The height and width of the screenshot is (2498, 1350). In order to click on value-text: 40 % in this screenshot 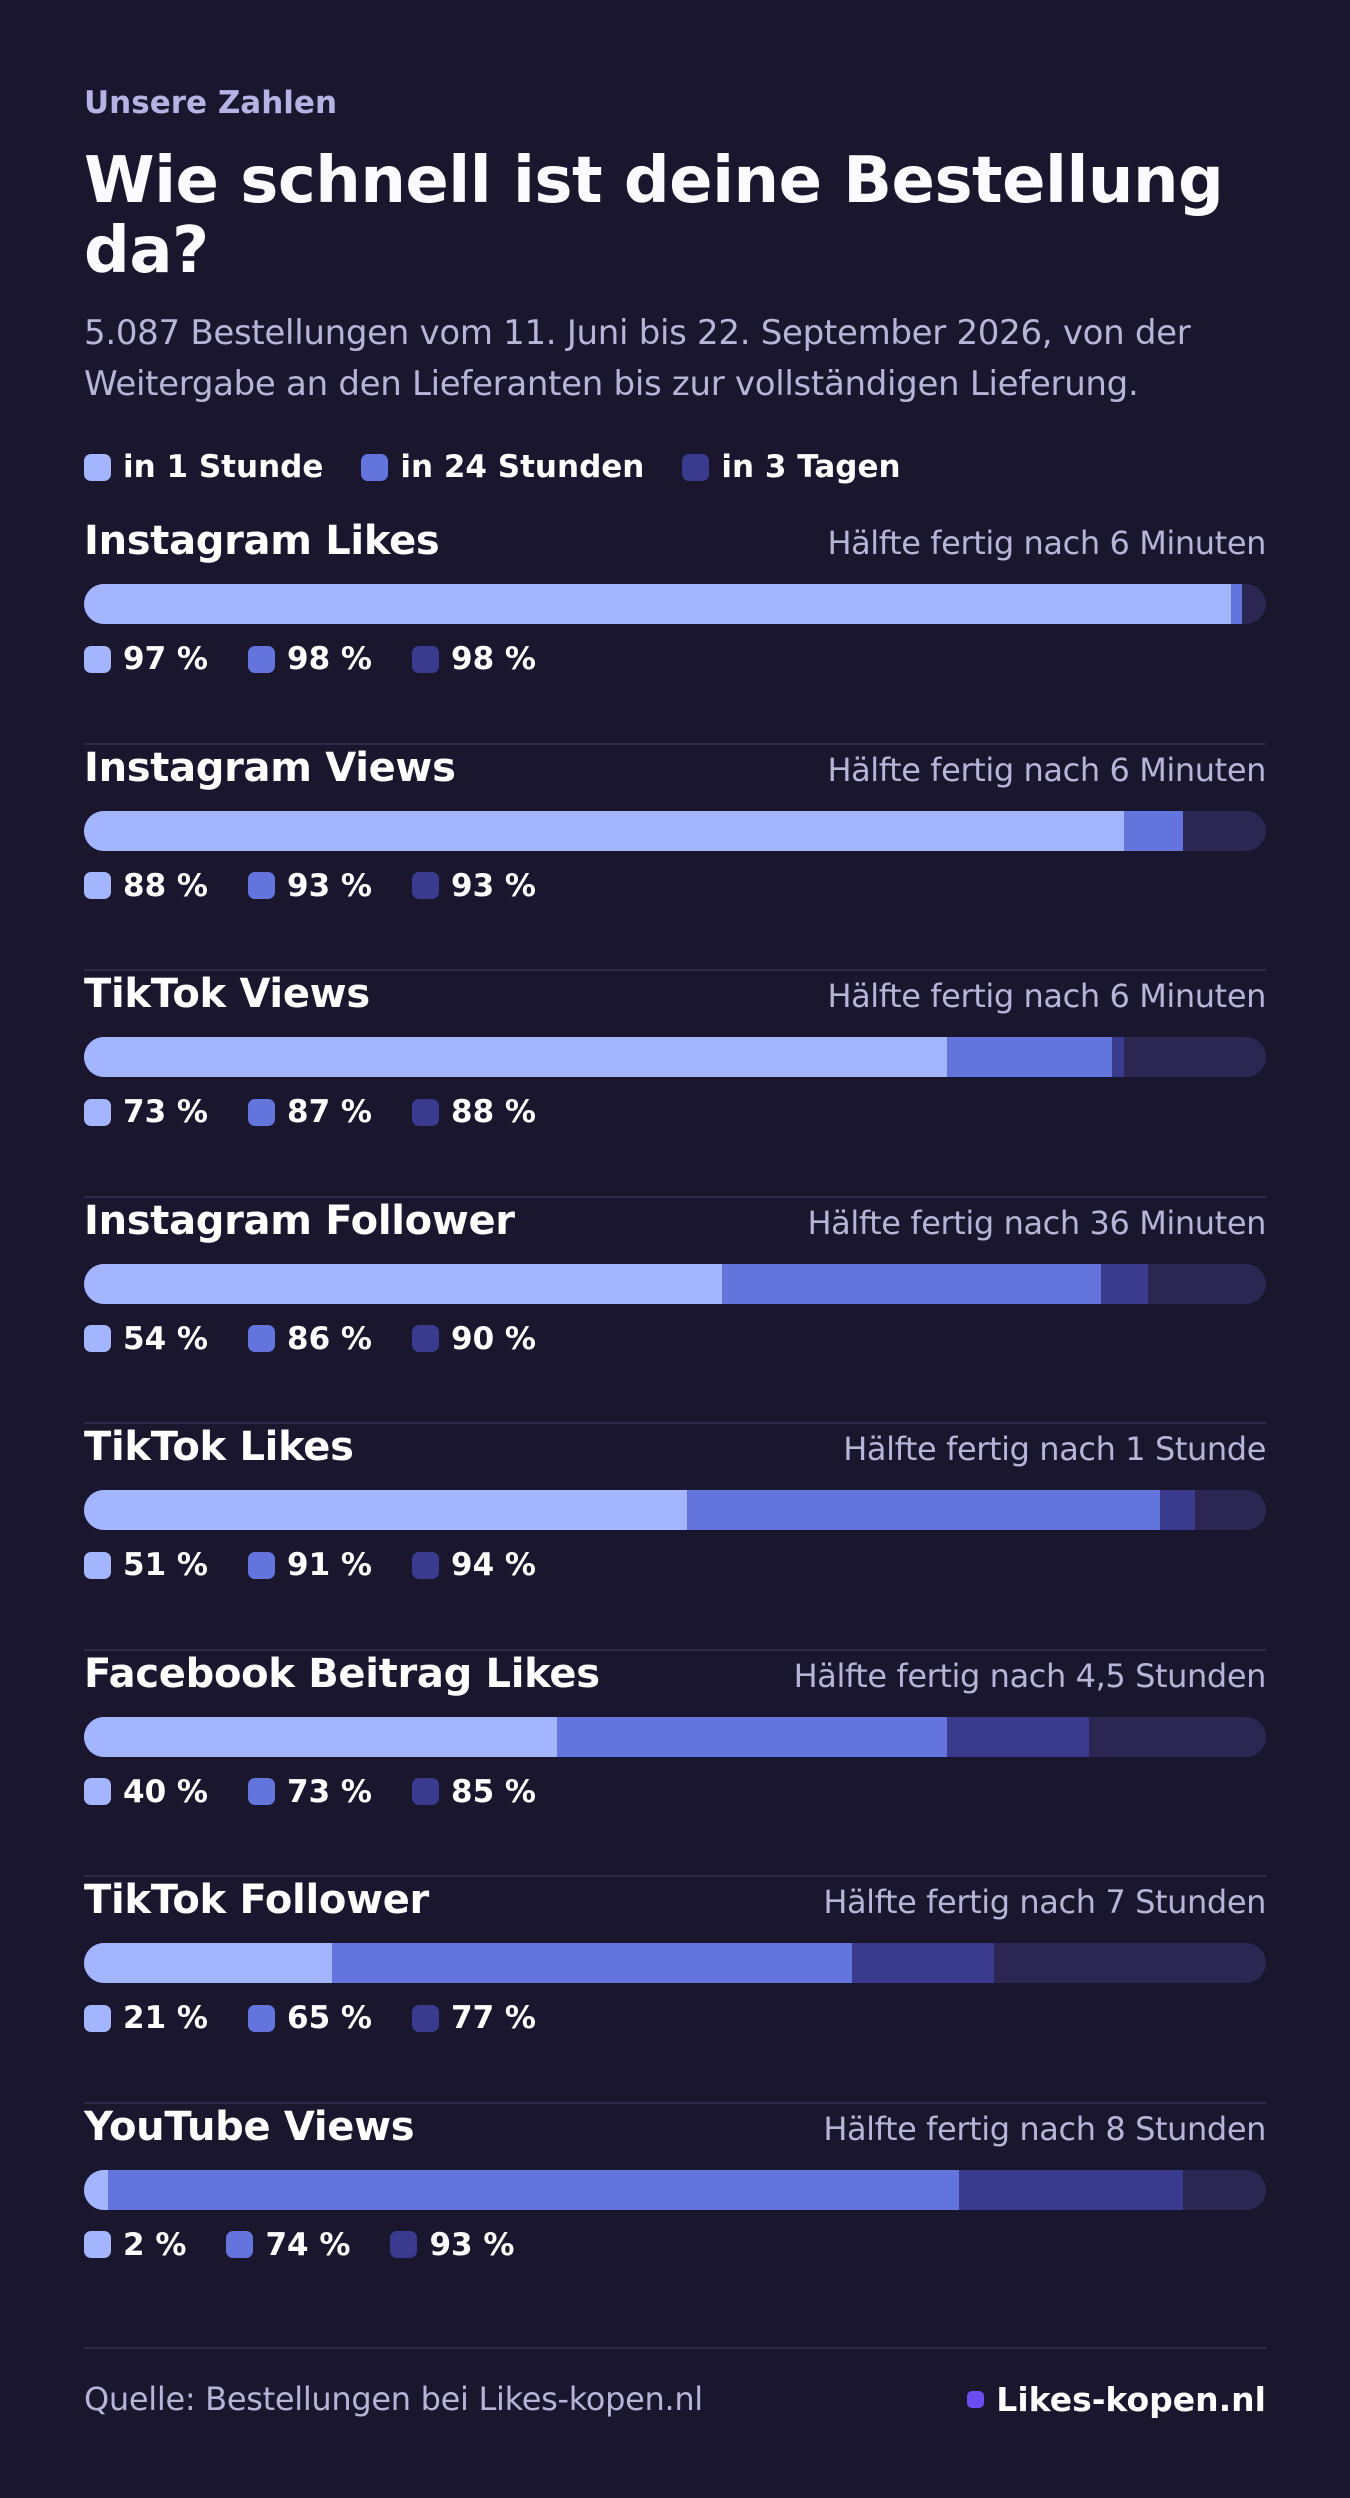, I will do `click(165, 1791)`.